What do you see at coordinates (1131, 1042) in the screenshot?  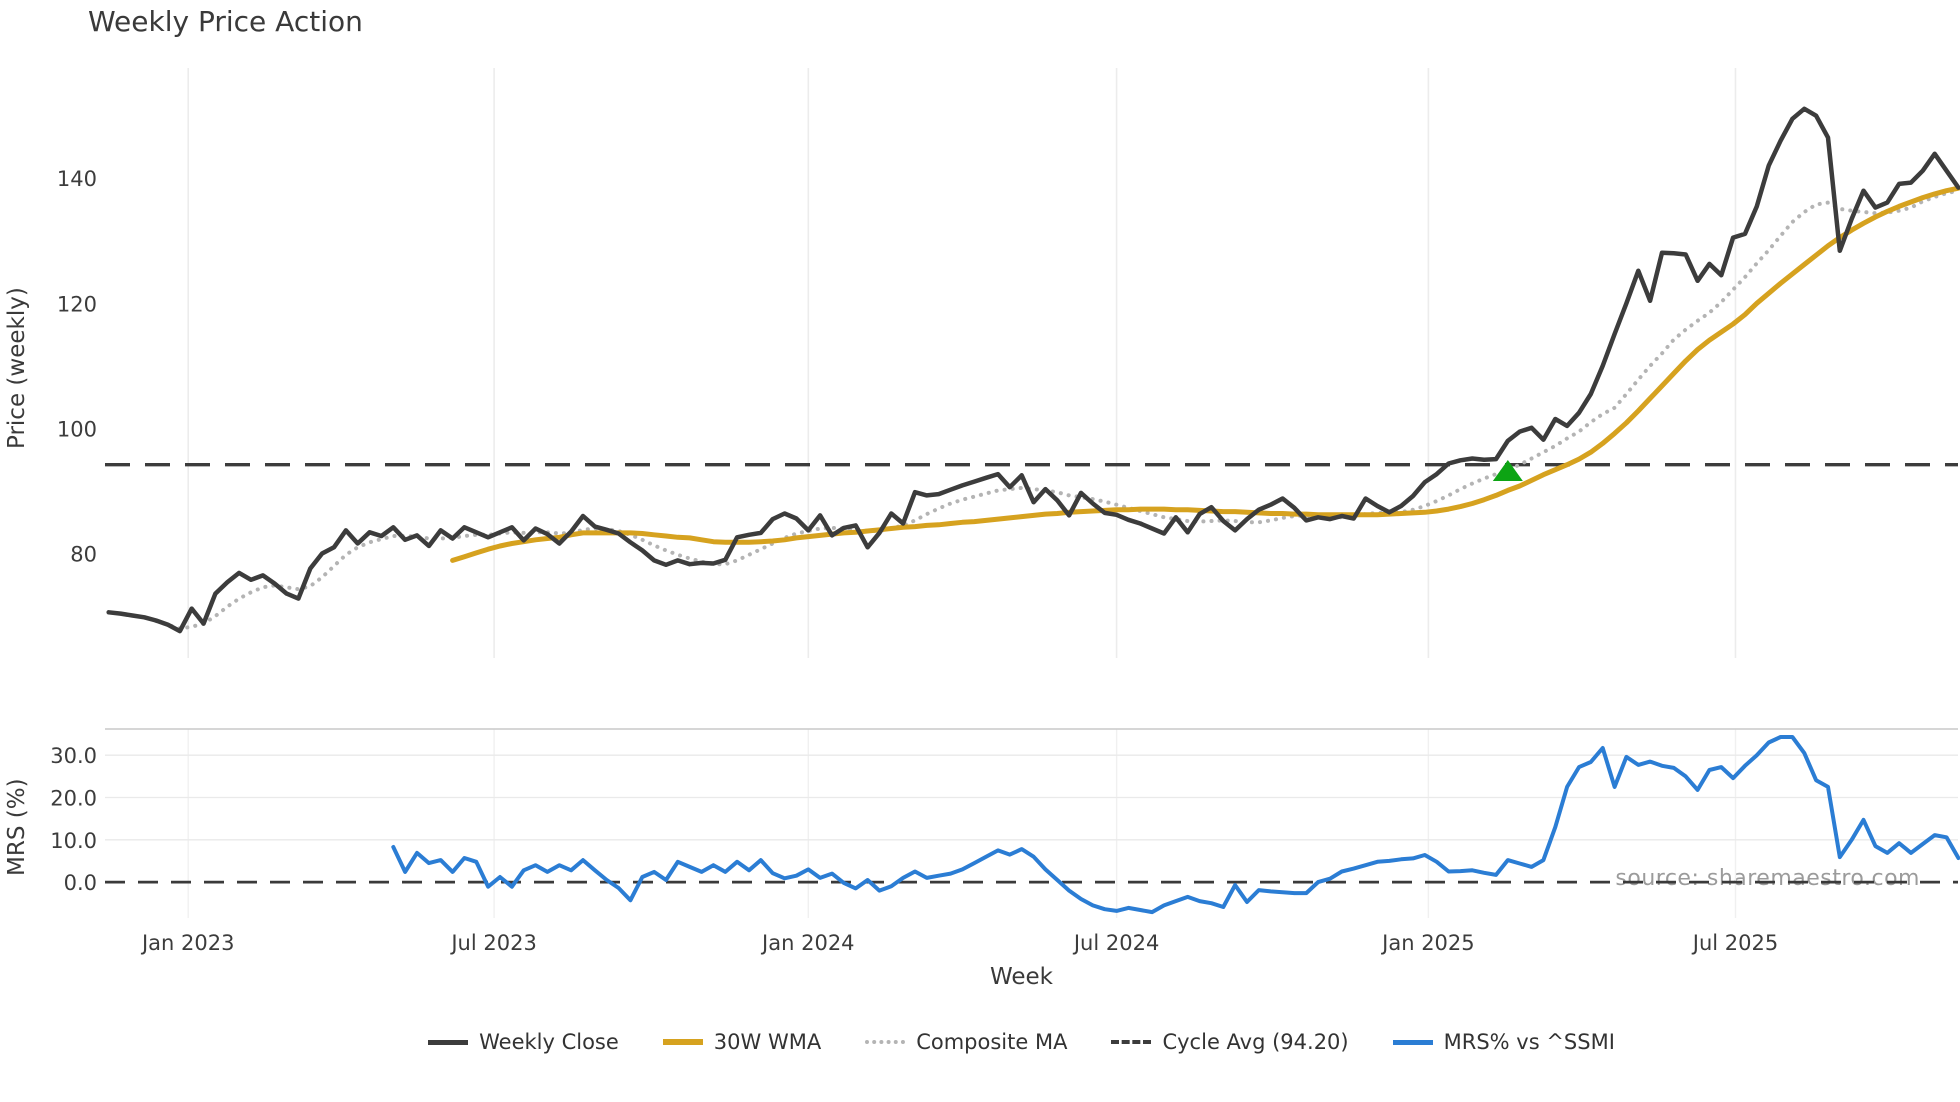 I see `cycle-avg-dashed-line-icon` at bounding box center [1131, 1042].